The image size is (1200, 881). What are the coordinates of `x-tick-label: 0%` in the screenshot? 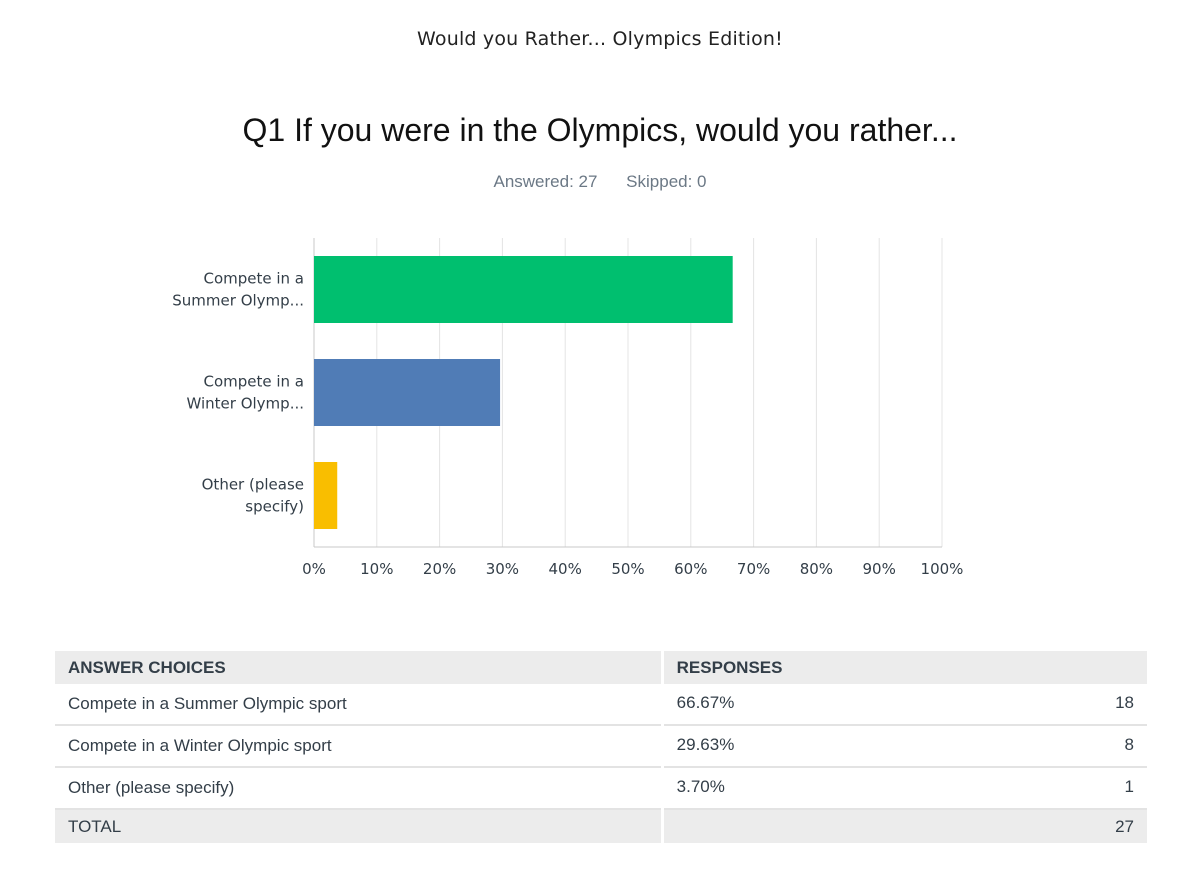 It's located at (314, 569).